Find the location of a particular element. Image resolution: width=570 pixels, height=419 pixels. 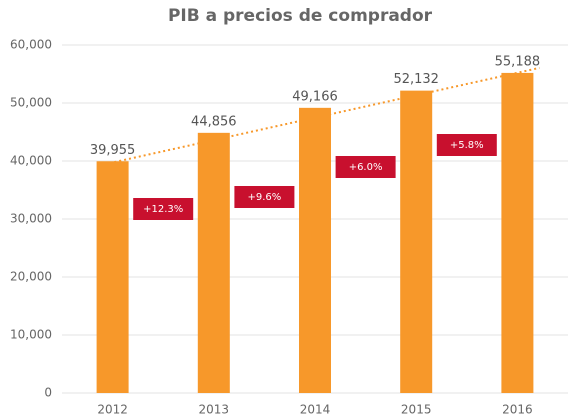

value-label: 55,188 is located at coordinates (518, 61).